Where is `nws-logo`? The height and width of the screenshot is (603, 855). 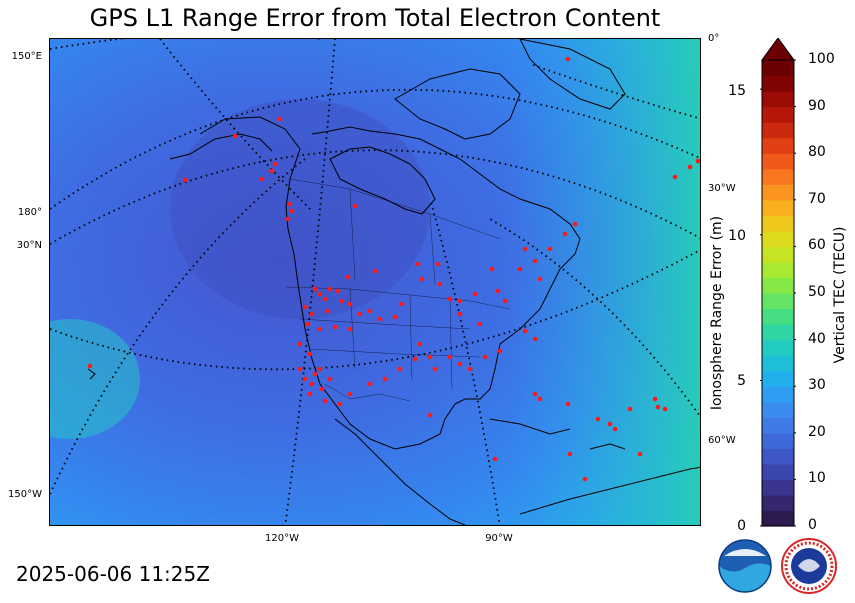
nws-logo is located at coordinates (809, 566).